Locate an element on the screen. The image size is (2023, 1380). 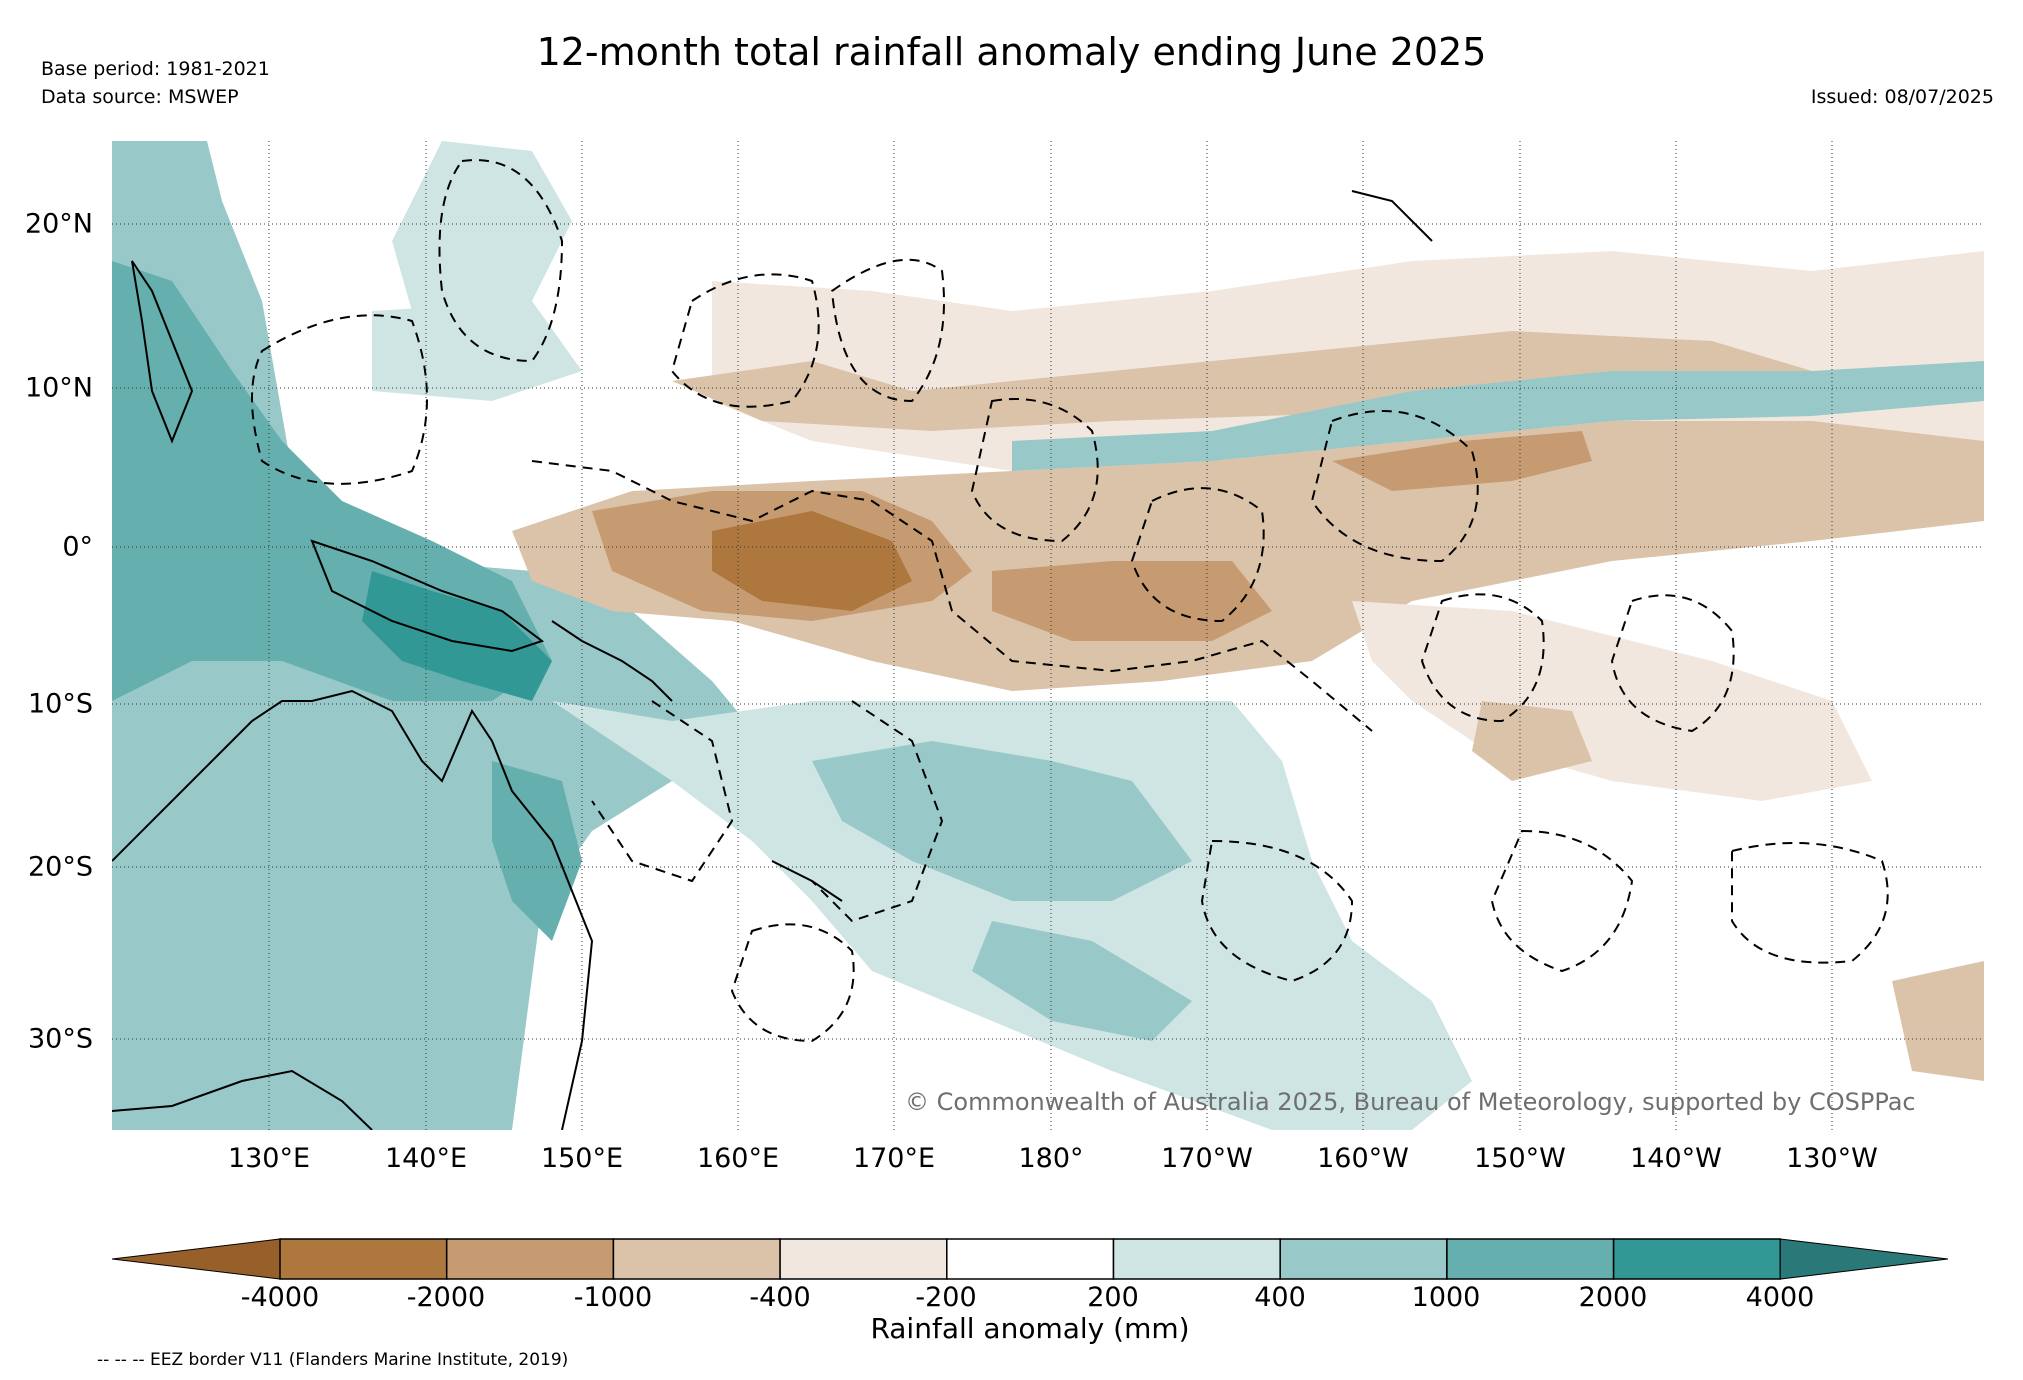
colorbar-segments is located at coordinates (1030, 1259).